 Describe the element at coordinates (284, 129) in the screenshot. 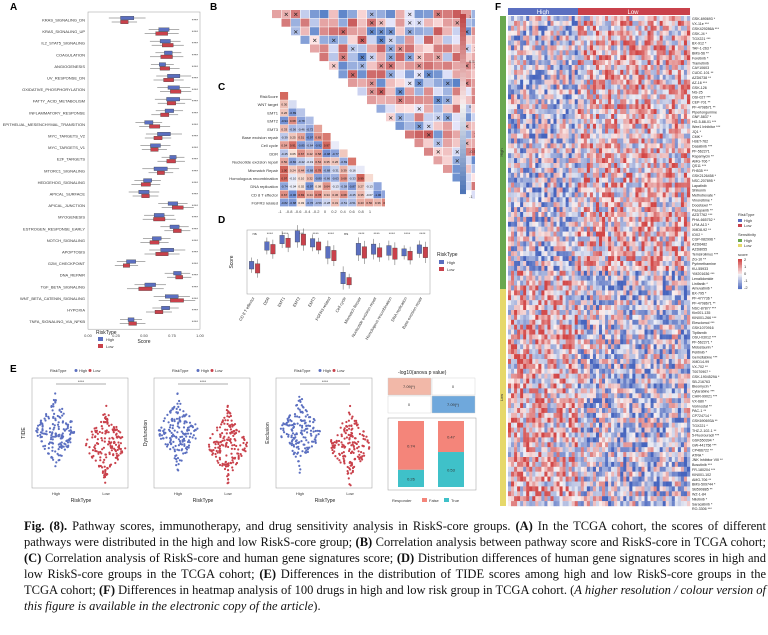

I see `c-value: 0.33` at that location.